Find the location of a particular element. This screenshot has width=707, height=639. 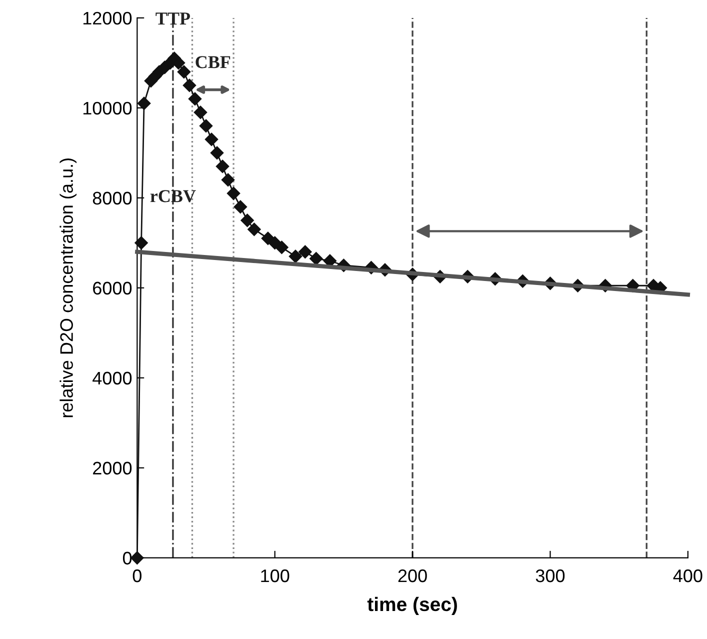

y-tick-label: 0 is located at coordinates (127, 558).